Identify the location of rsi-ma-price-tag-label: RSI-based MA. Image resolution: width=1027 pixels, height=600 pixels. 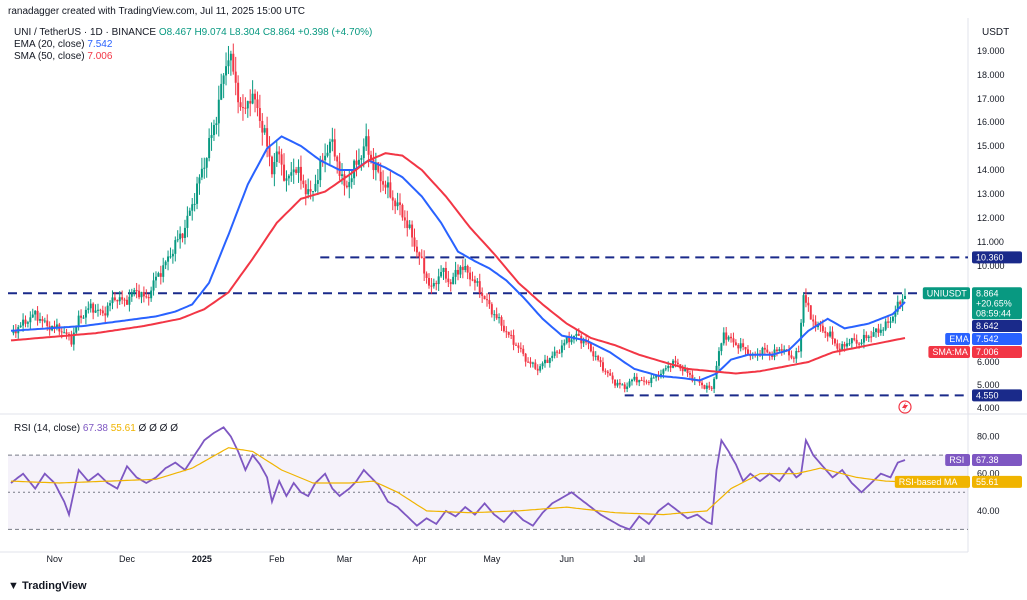
(928, 482).